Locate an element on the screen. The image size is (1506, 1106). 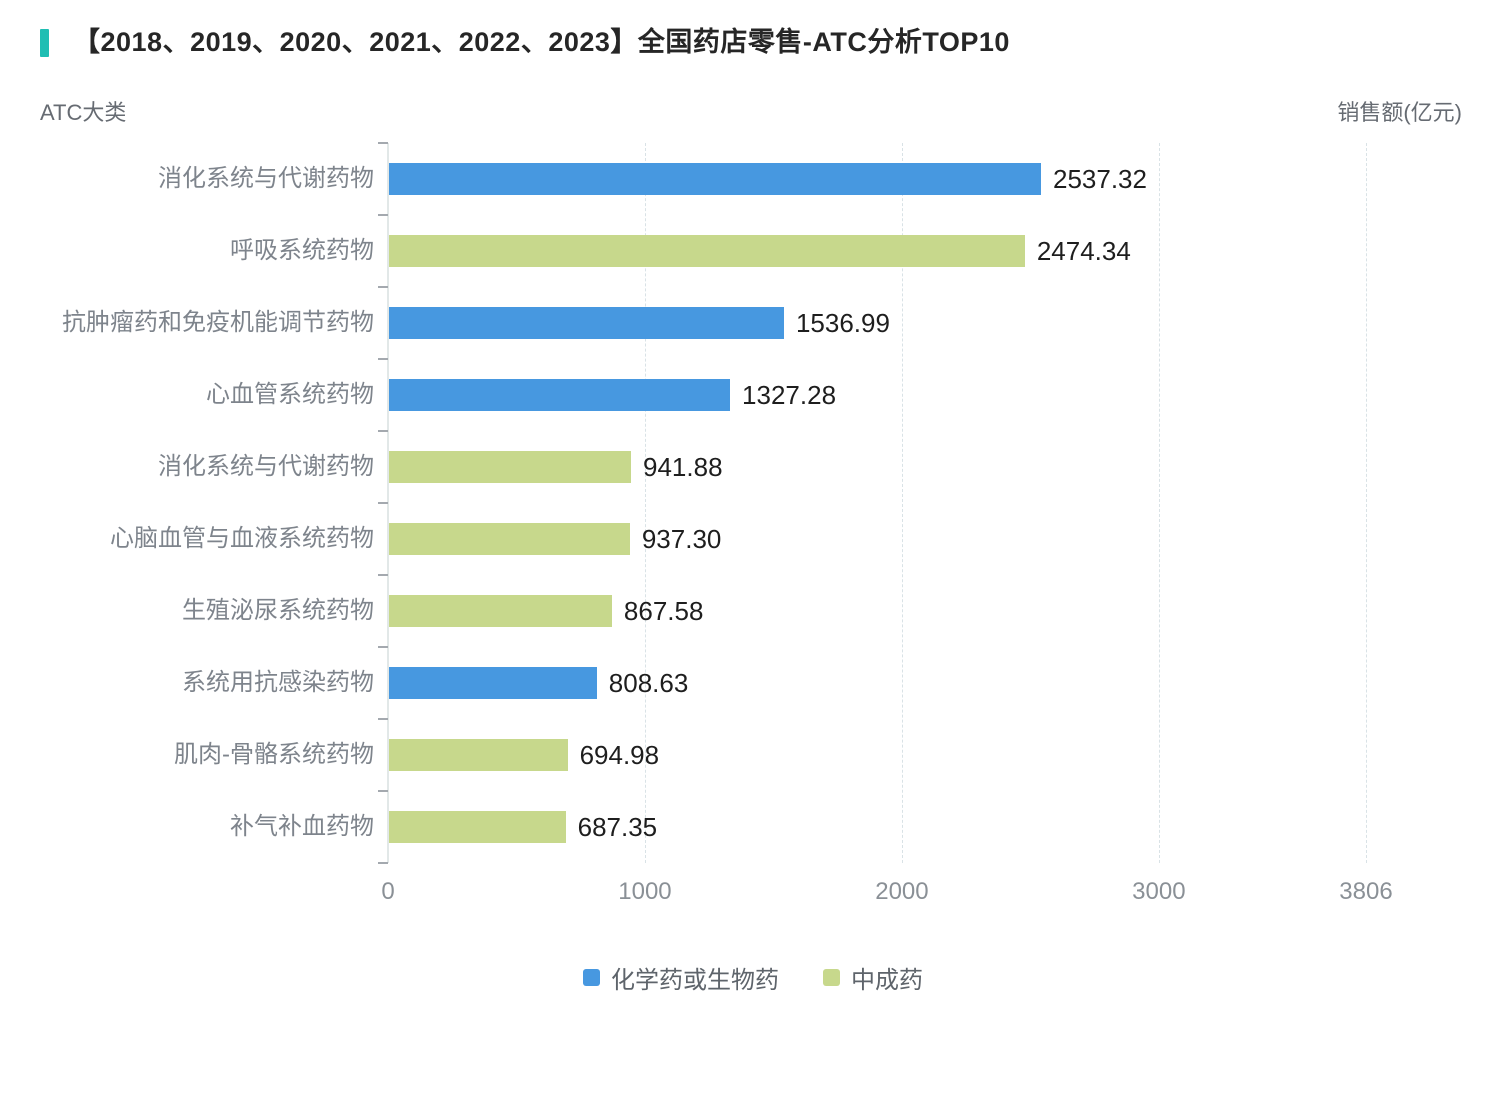
category-label: 补气补血药物 is located at coordinates (302, 826).